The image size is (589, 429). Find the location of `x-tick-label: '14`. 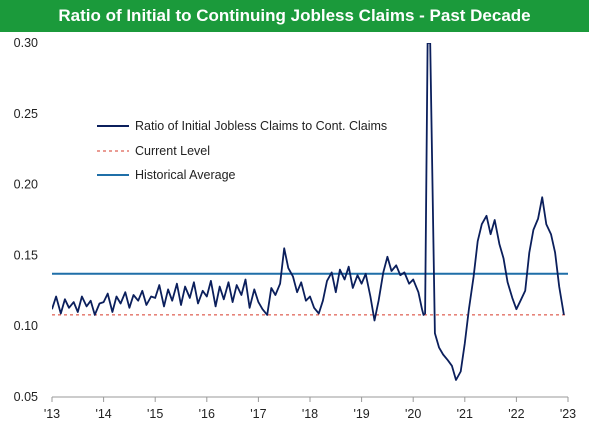

x-tick-label: '14 is located at coordinates (103, 414).